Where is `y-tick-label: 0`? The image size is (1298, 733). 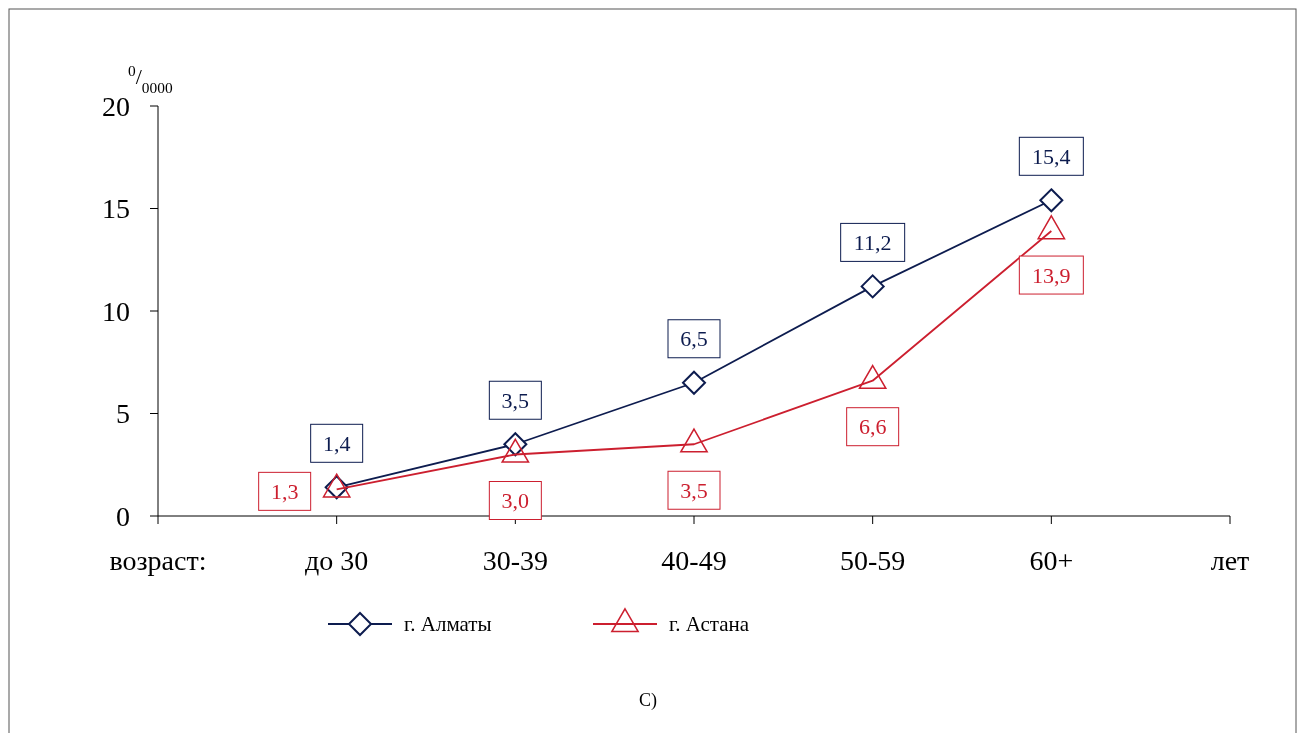 y-tick-label: 0 is located at coordinates (123, 516).